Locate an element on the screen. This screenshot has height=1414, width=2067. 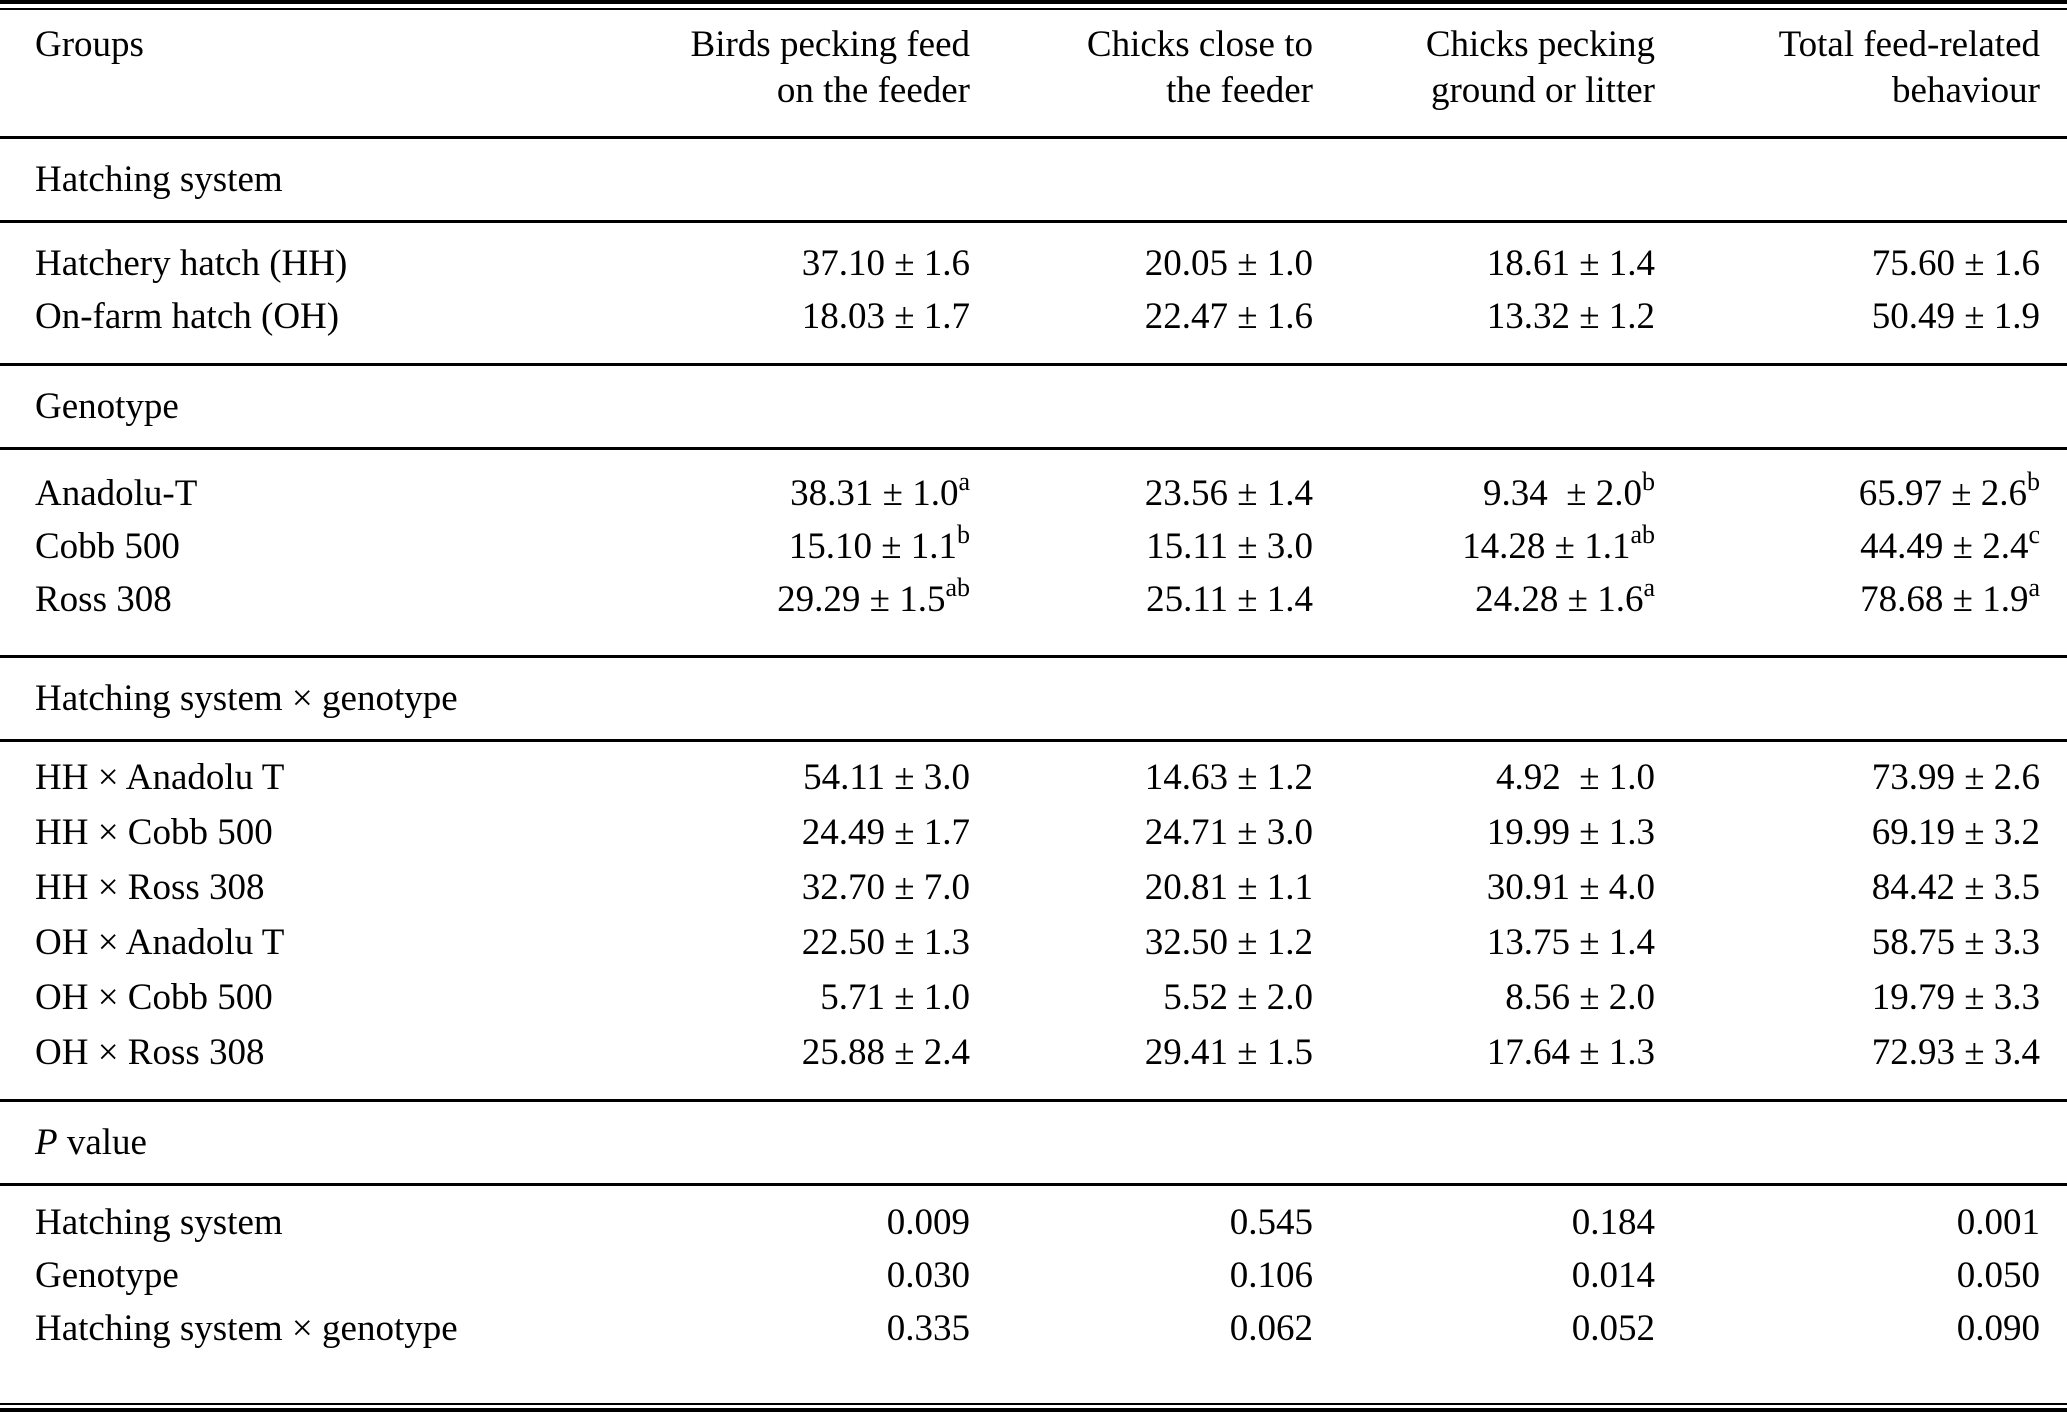
cell-value: 29.41 ± 1.5 is located at coordinates (1228, 1052).